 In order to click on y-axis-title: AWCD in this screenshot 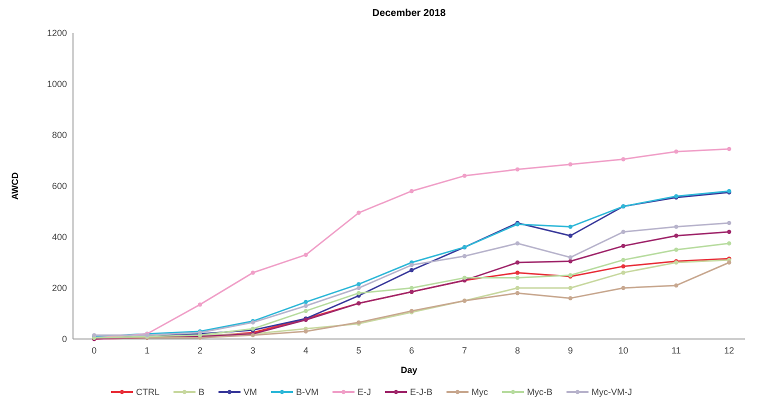, I will do `click(15, 186)`.